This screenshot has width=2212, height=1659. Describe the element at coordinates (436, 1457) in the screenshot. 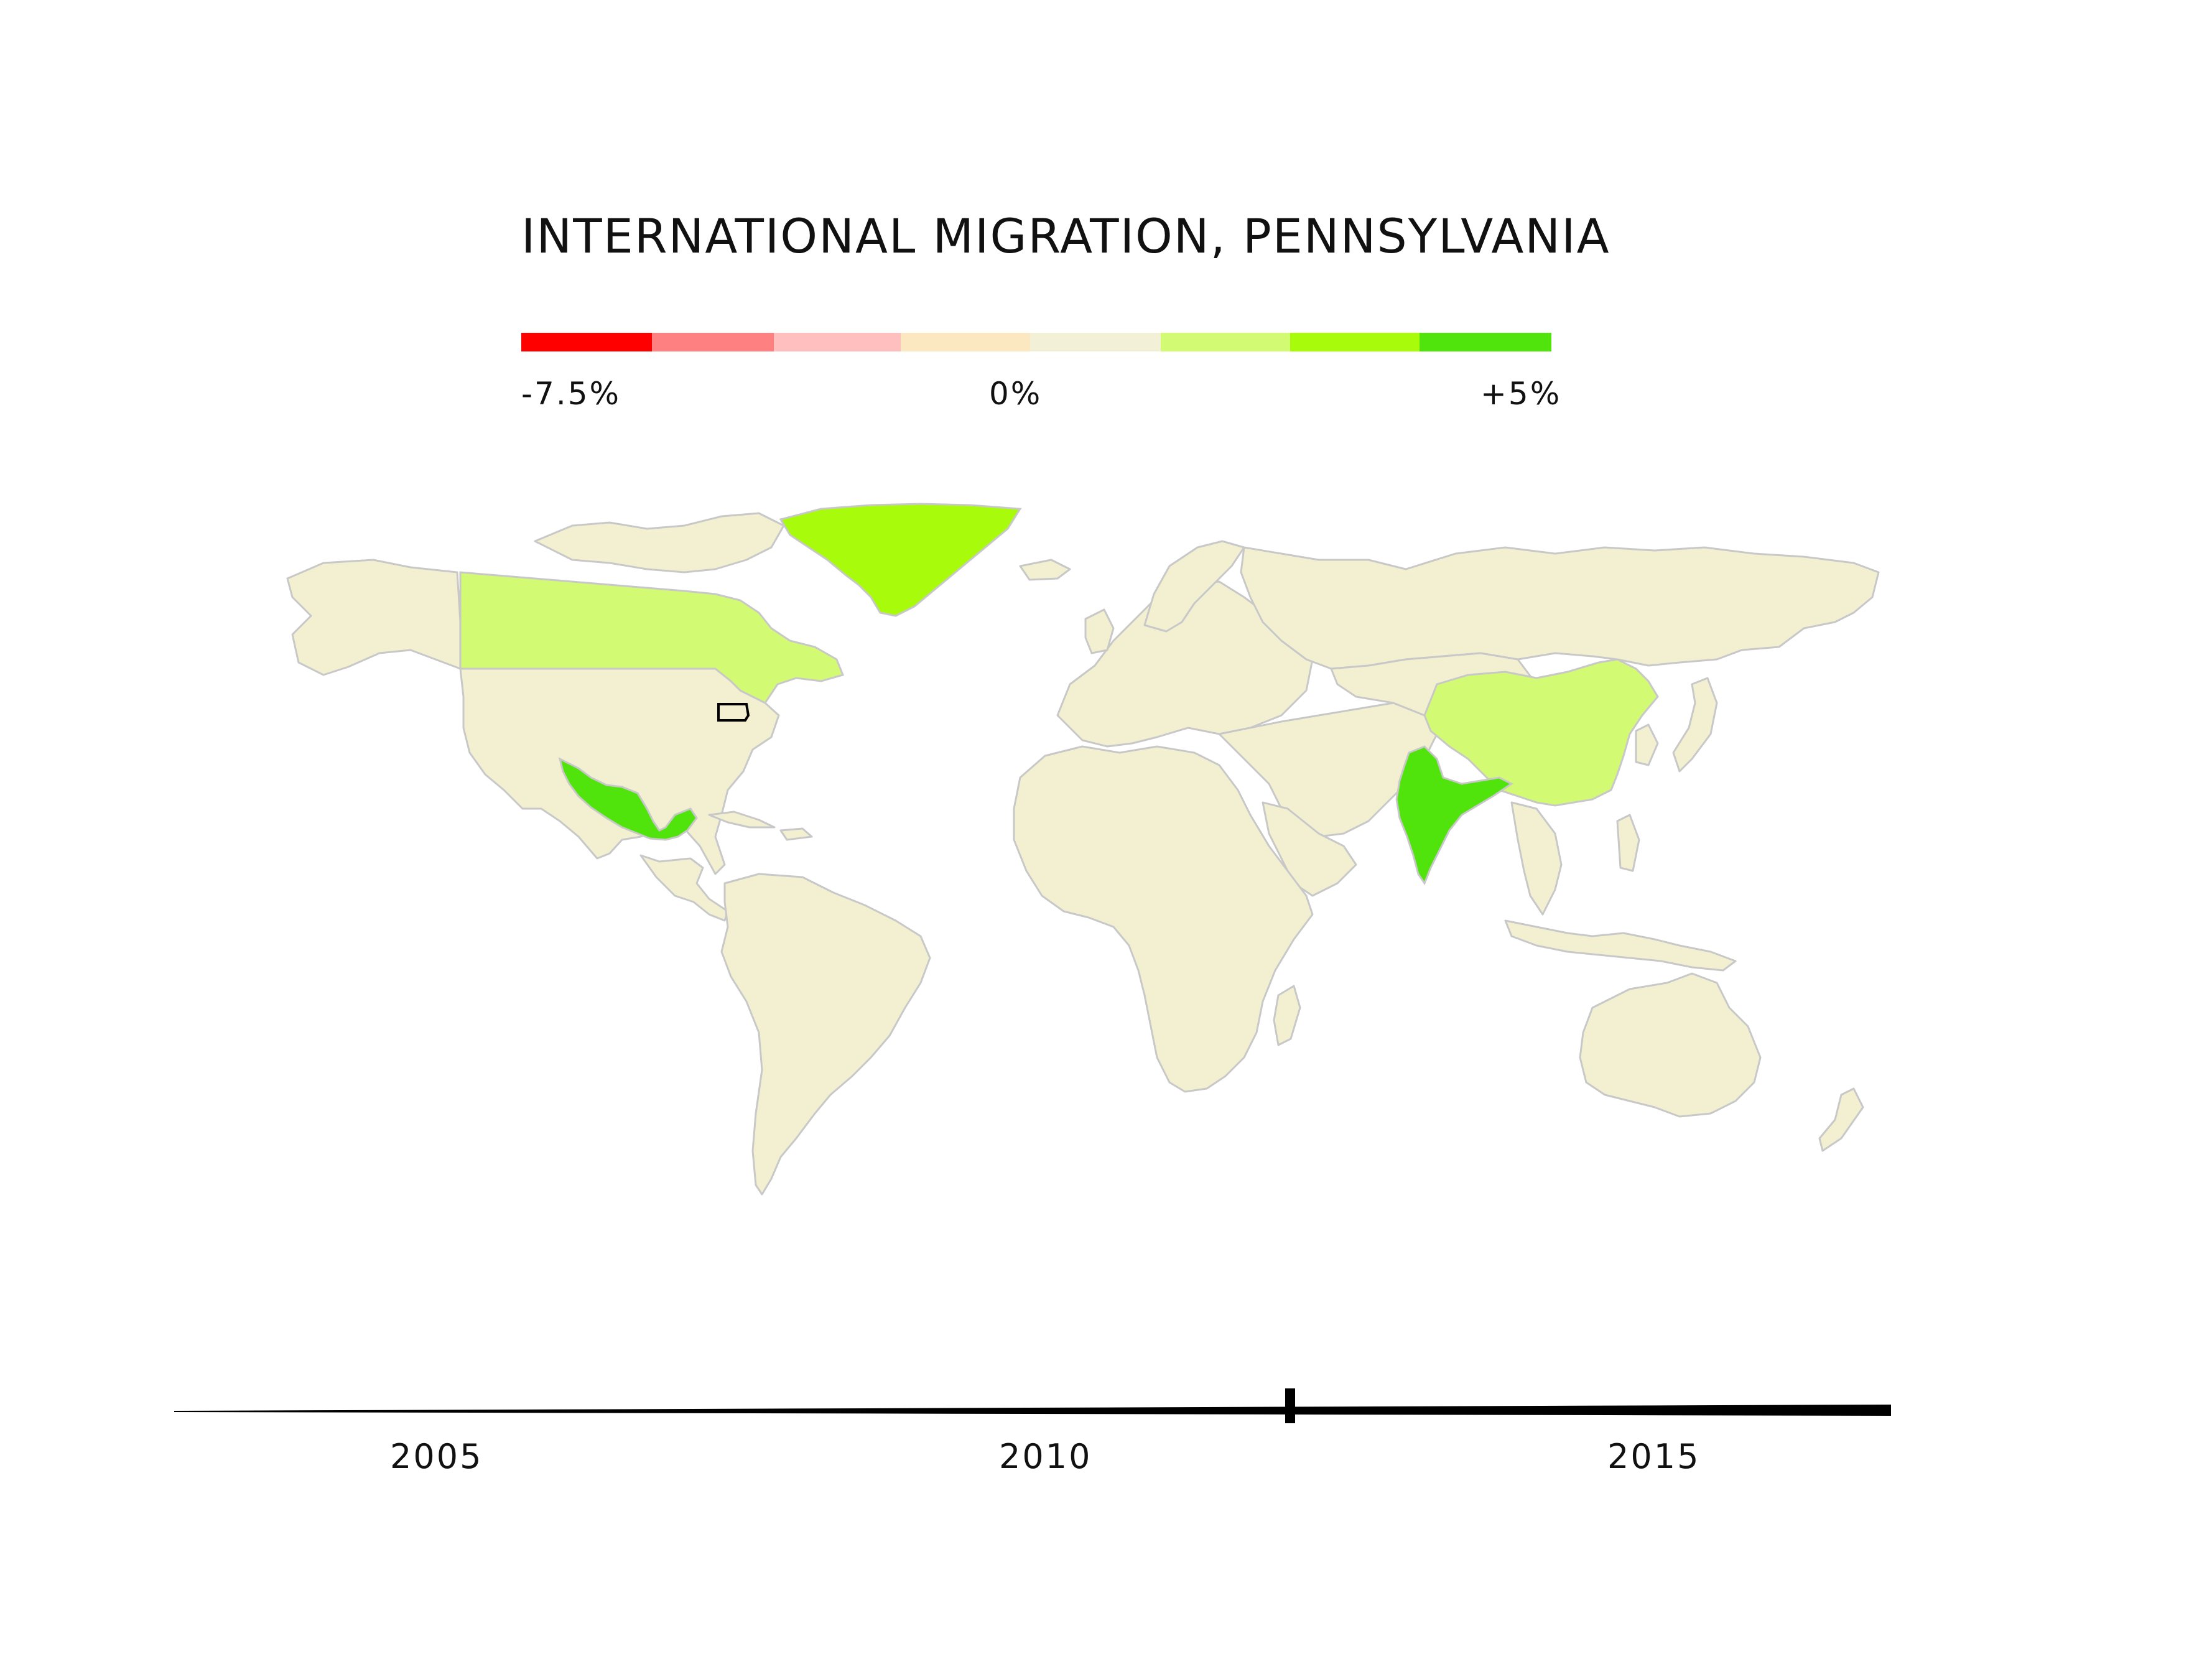

I see `timeline-year-2005: 2005` at that location.